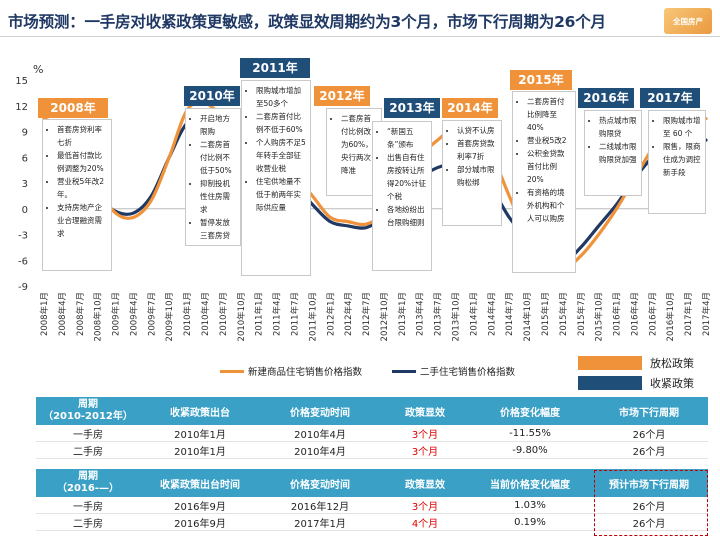 This screenshot has width=720, height=540. I want to click on x-tick-label: 2008年7月, so click(80, 314).